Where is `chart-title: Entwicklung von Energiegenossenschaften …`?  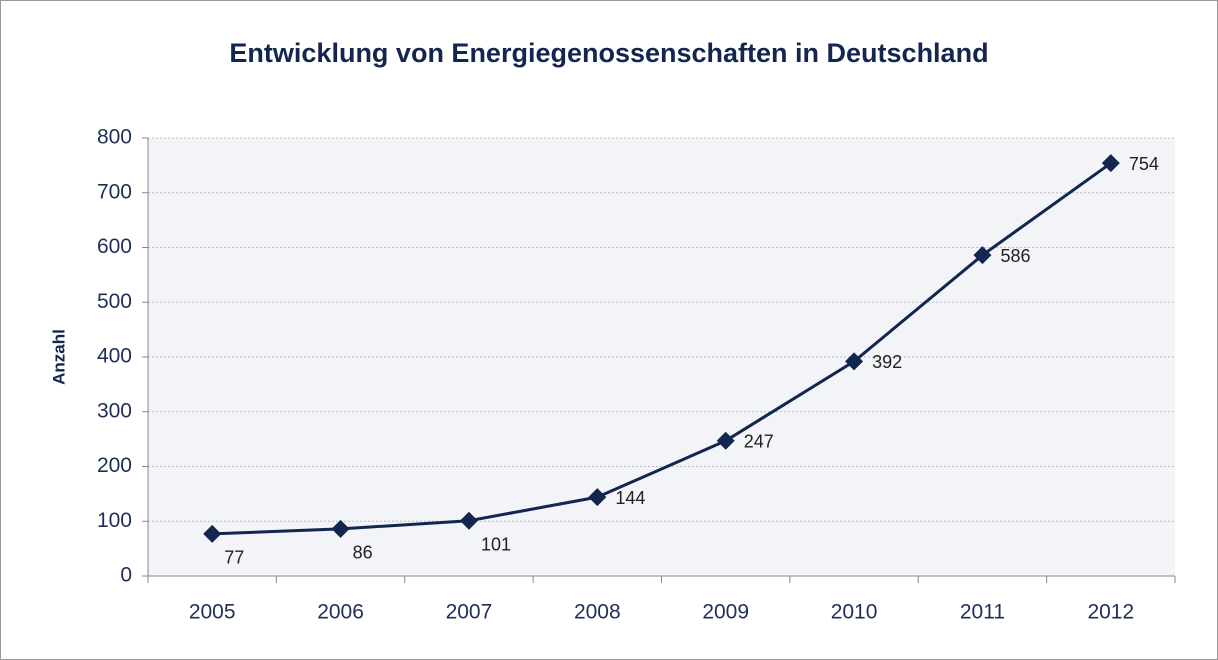 chart-title: Entwicklung von Energiegenossenschaften … is located at coordinates (608, 53).